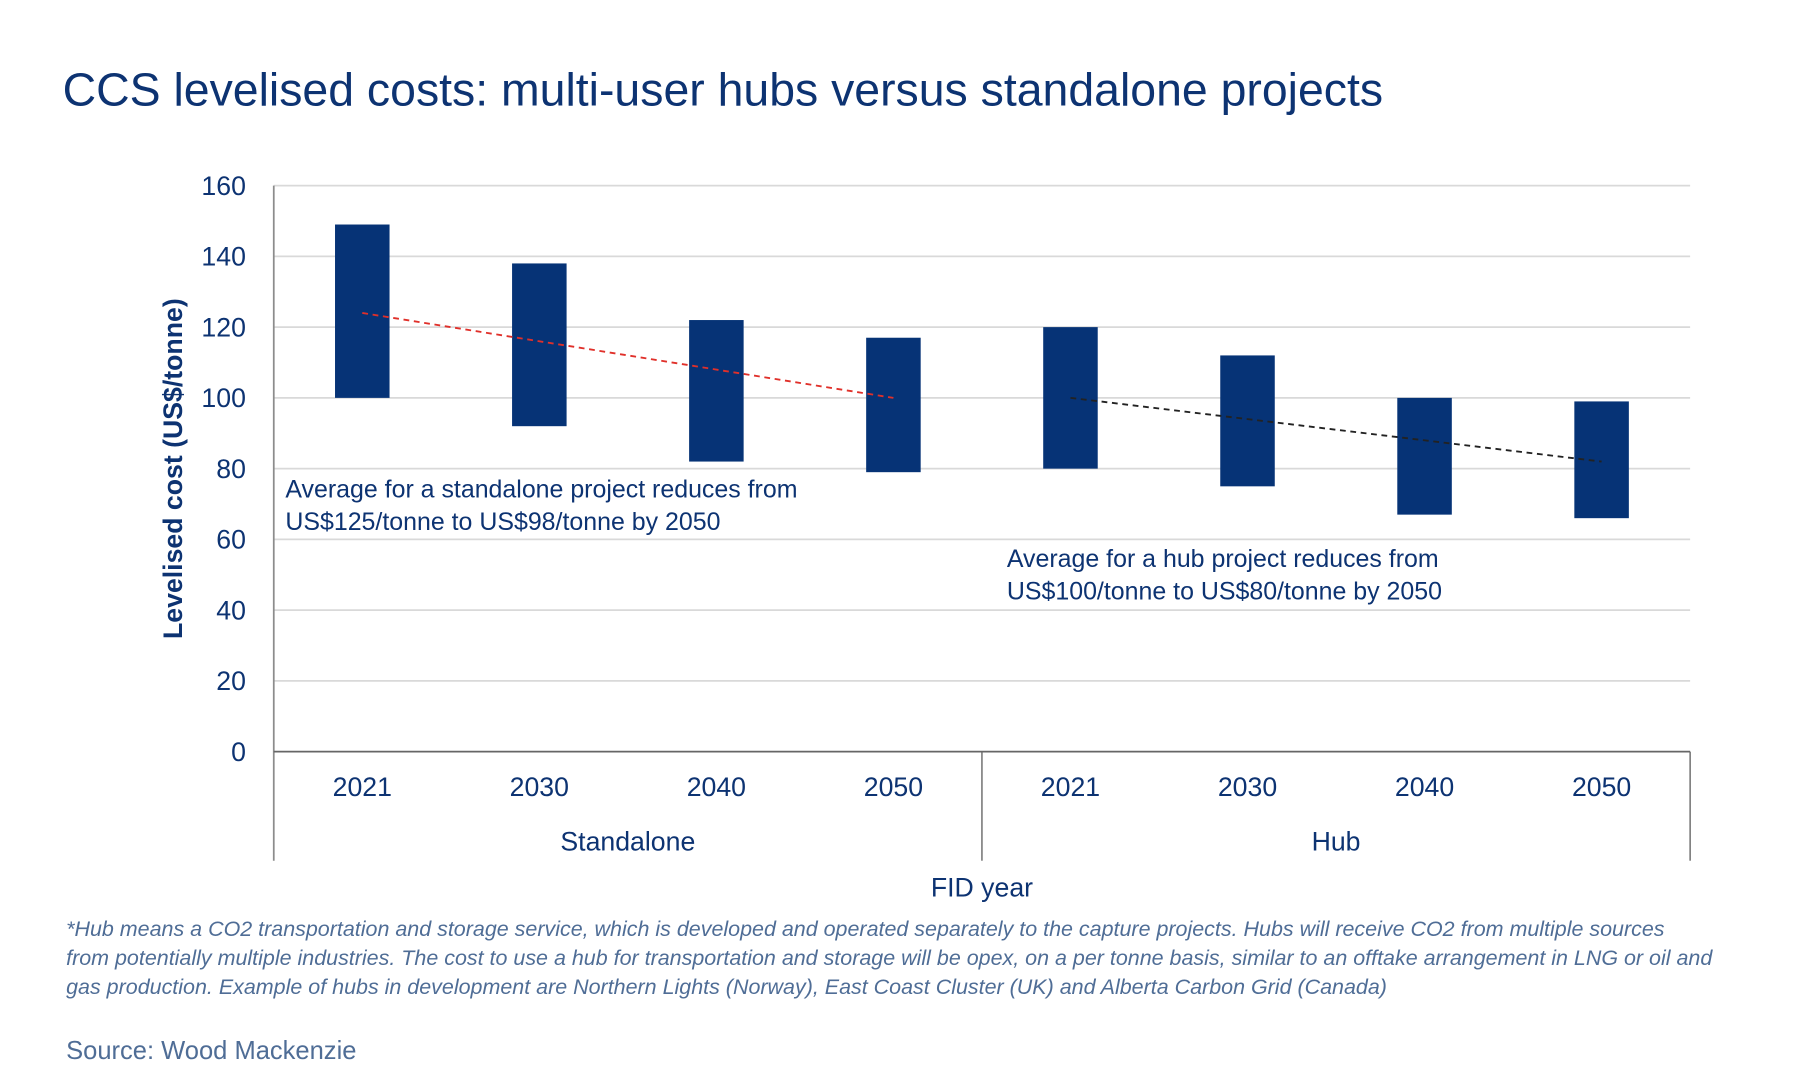 Image resolution: width=1800 pixels, height=1080 pixels. I want to click on x-axis-title: FID year, so click(982, 888).